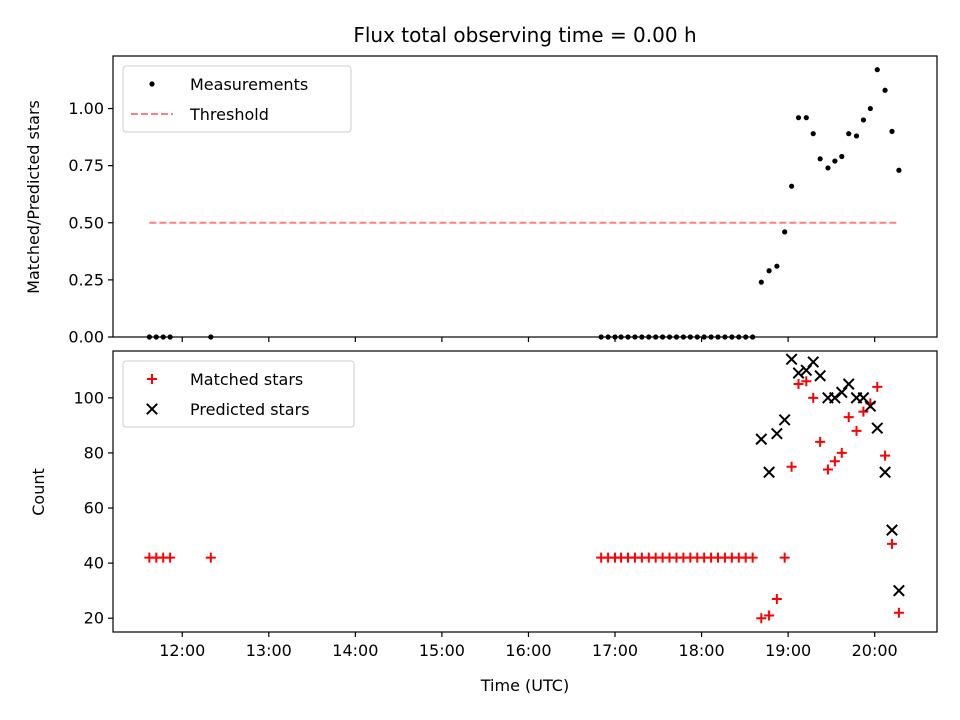 This screenshot has width=960, height=720. I want to click on x-tick-label: 16:00, so click(528, 650).